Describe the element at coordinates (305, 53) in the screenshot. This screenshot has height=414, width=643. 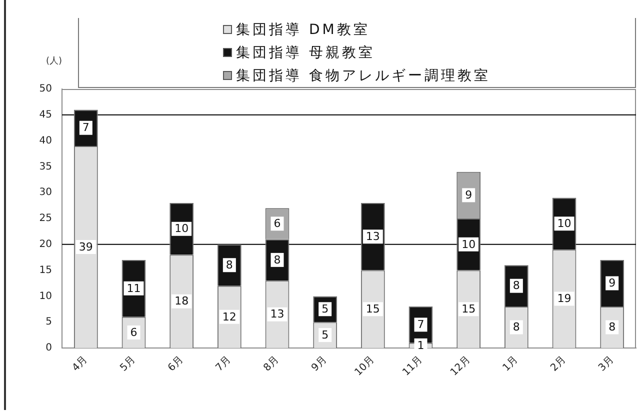
I see `legend-label: 集団指導 母親教室` at that location.